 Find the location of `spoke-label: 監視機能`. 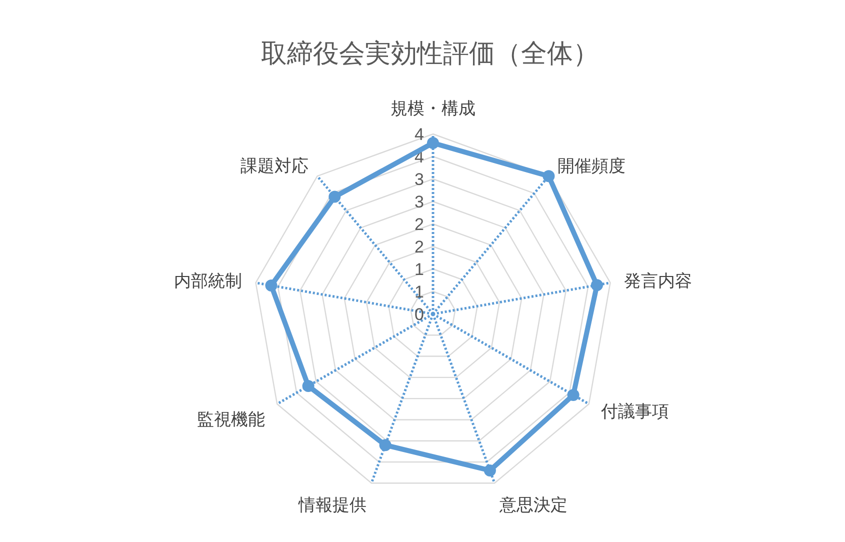

spoke-label: 監視機能 is located at coordinates (230, 419).